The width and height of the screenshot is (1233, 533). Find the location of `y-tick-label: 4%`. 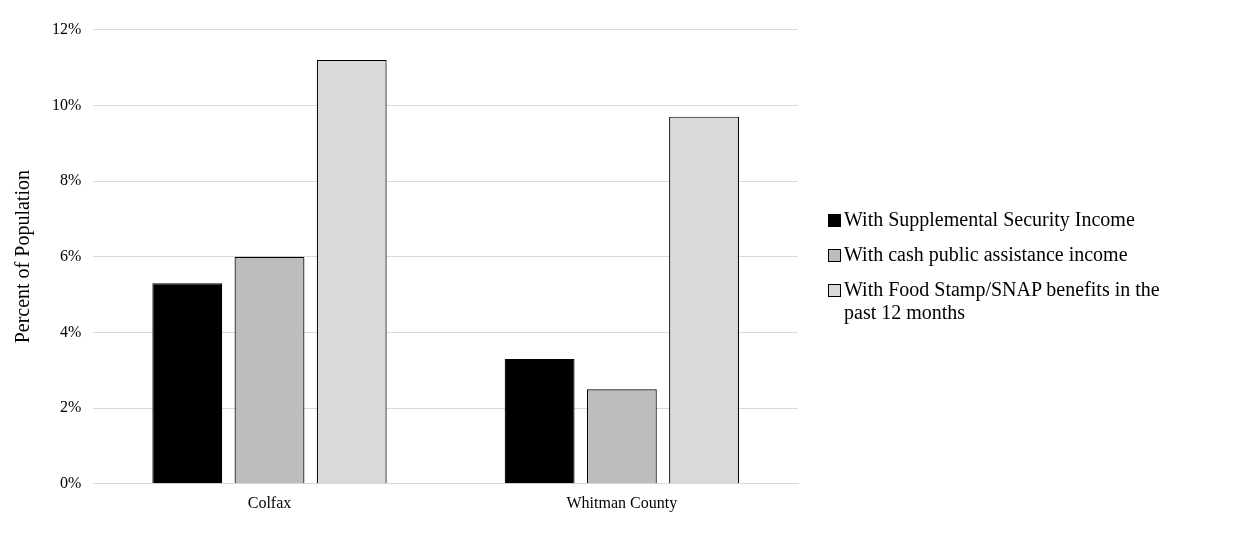

y-tick-label: 4% is located at coordinates (71, 331).